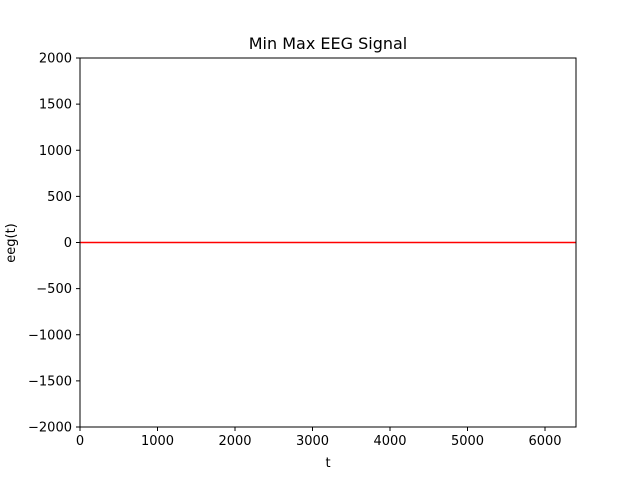  Describe the element at coordinates (328, 43) in the screenshot. I see `chart-title: Min Max EEG Signal` at that location.